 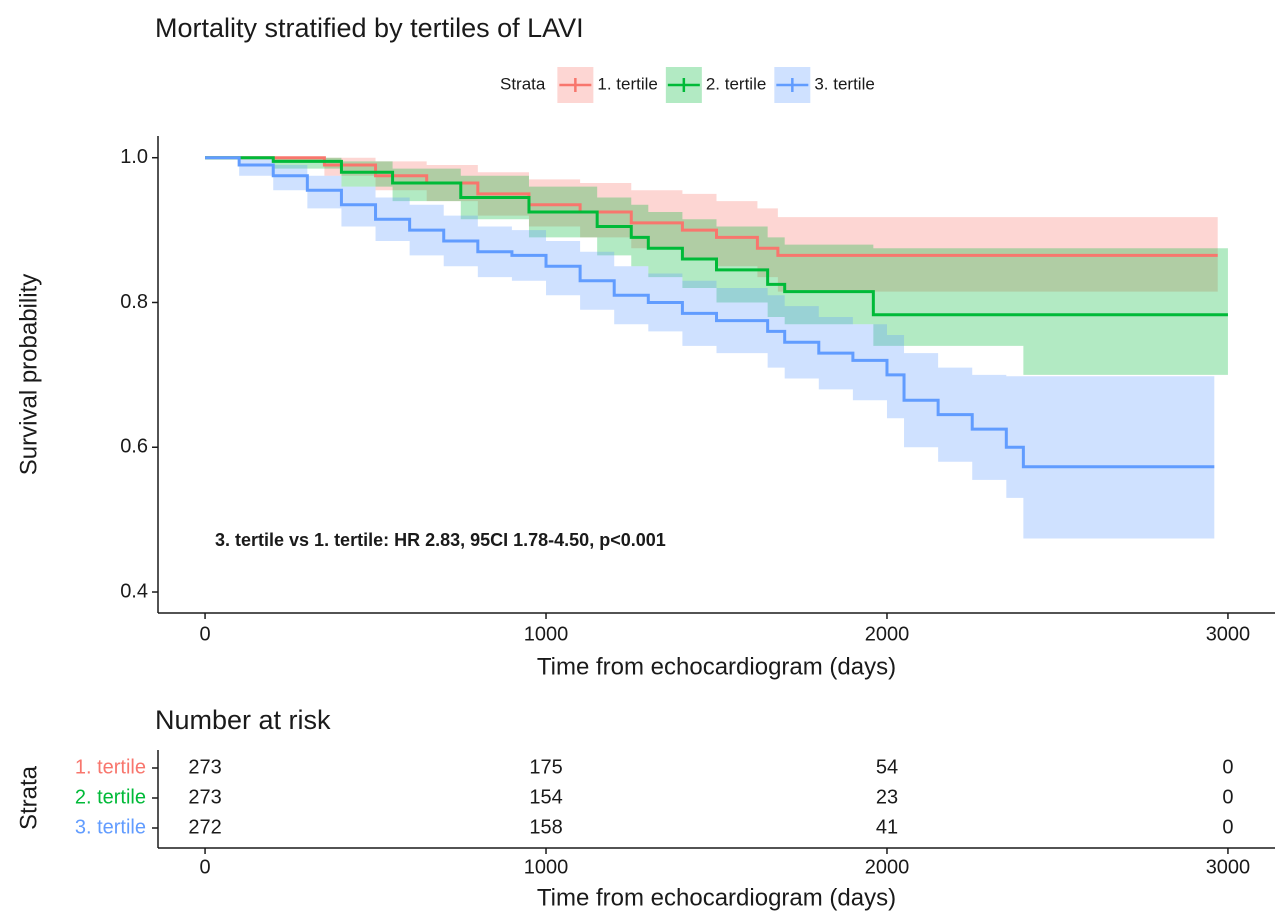 What do you see at coordinates (887, 827) in the screenshot?
I see `at-risk-count: 41` at bounding box center [887, 827].